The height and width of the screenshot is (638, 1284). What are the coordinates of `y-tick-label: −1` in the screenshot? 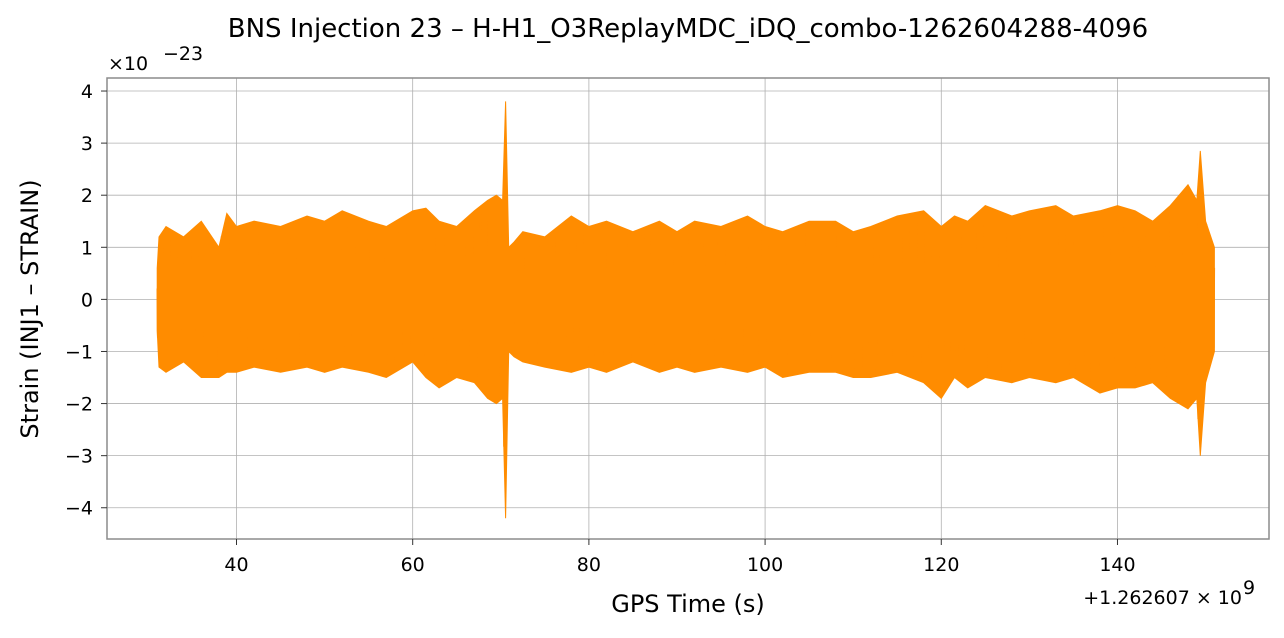 It's located at (79, 352).